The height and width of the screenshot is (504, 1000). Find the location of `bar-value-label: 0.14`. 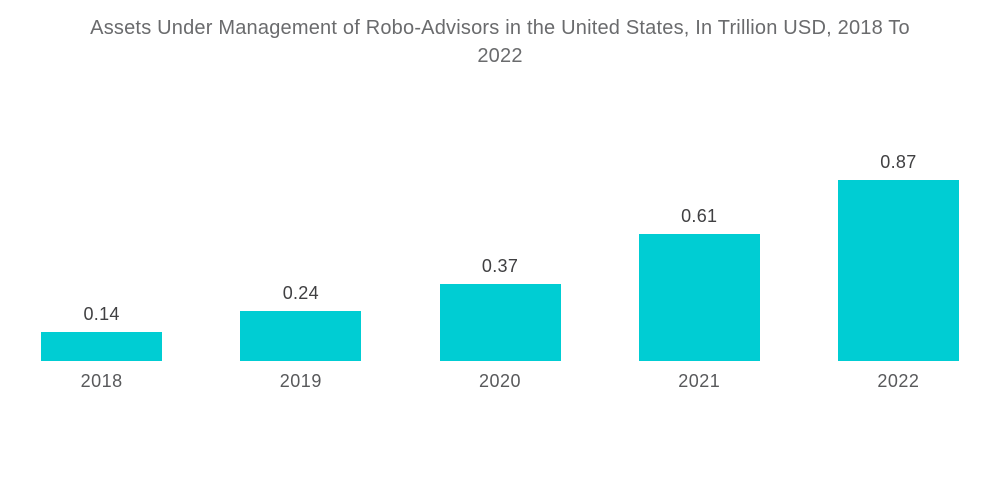

bar-value-label: 0.14 is located at coordinates (101, 314).